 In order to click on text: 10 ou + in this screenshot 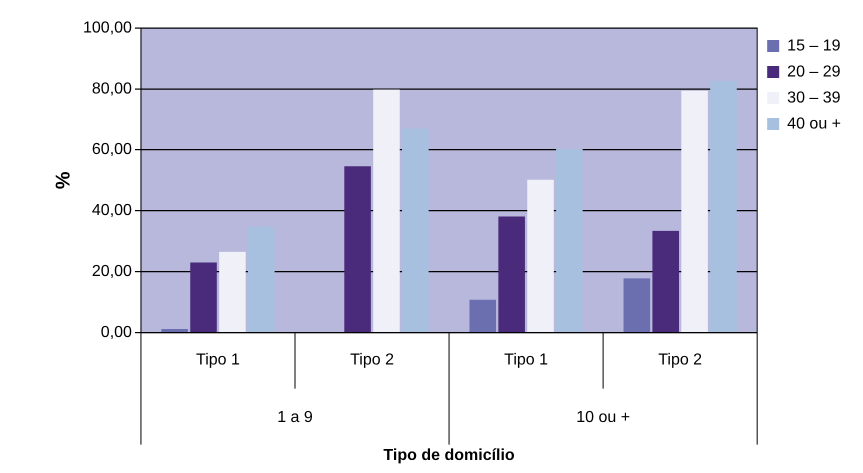, I will do `click(603, 417)`.